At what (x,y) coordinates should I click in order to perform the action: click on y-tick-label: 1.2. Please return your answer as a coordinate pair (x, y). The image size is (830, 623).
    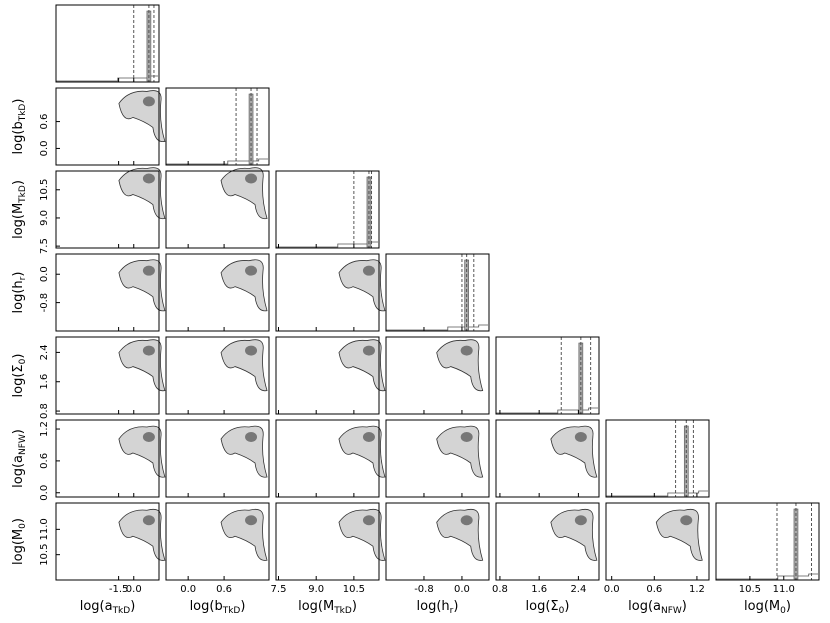
    Looking at the image, I should click on (44, 429).